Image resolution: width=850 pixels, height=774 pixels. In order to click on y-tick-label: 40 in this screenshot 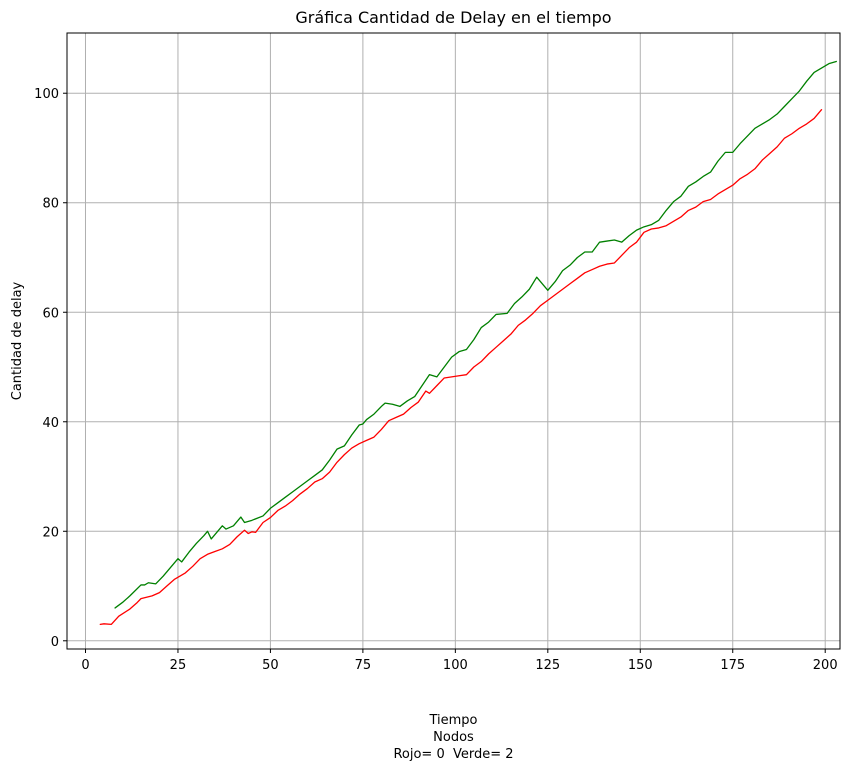, I will do `click(50, 423)`.